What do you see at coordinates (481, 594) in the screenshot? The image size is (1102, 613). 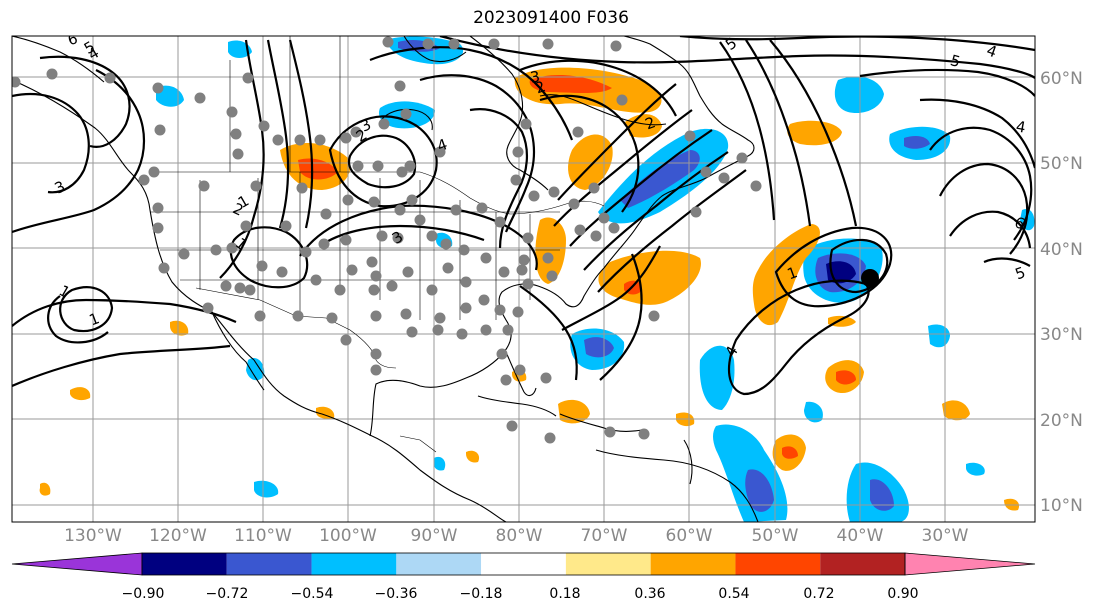 I see `colorbar-tick-label: −0.18` at bounding box center [481, 594].